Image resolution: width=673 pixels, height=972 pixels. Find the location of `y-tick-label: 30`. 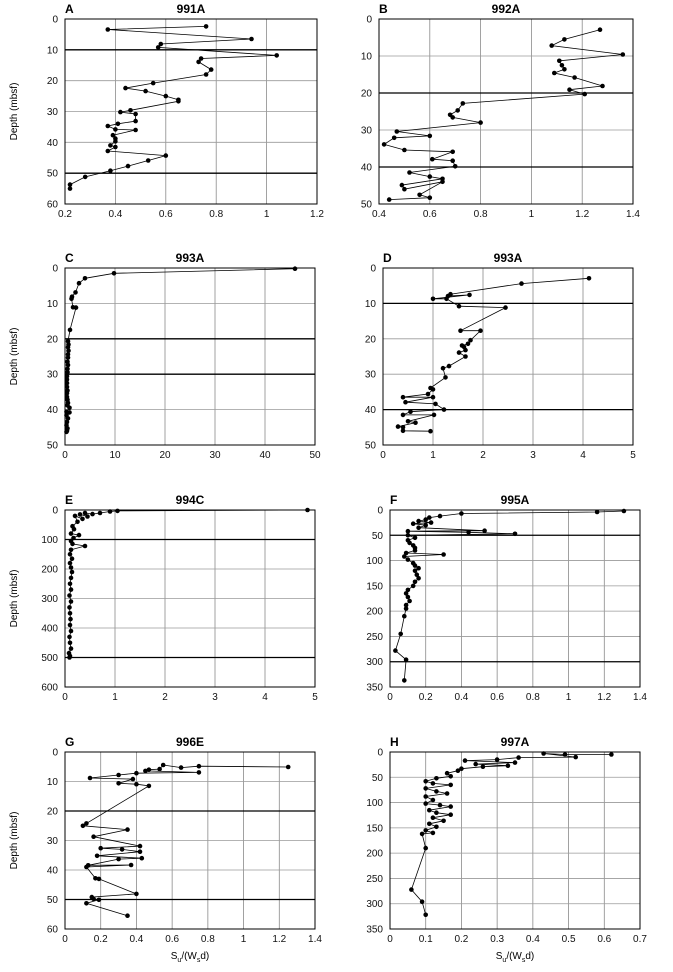

y-tick-label: 30 is located at coordinates (53, 112).